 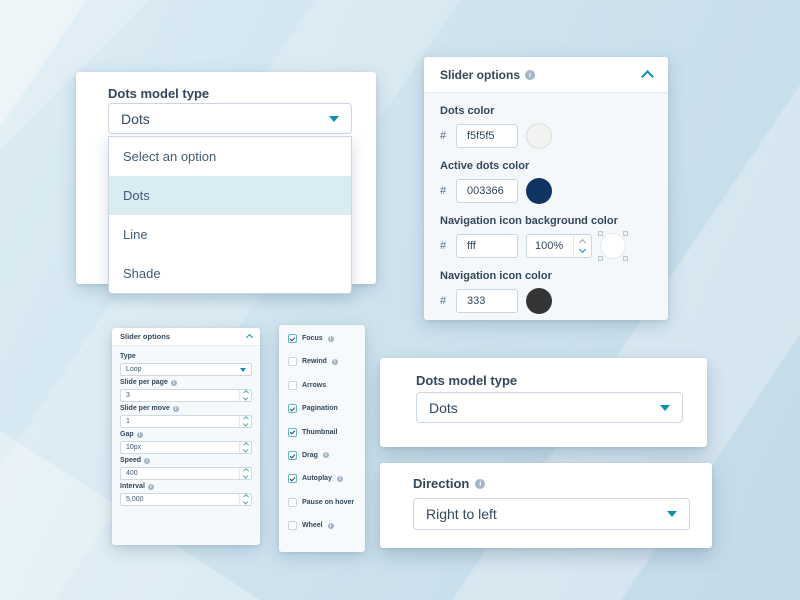 I want to click on nav-icon-bg-color-label: Navigation icon background color, so click(x=529, y=221).